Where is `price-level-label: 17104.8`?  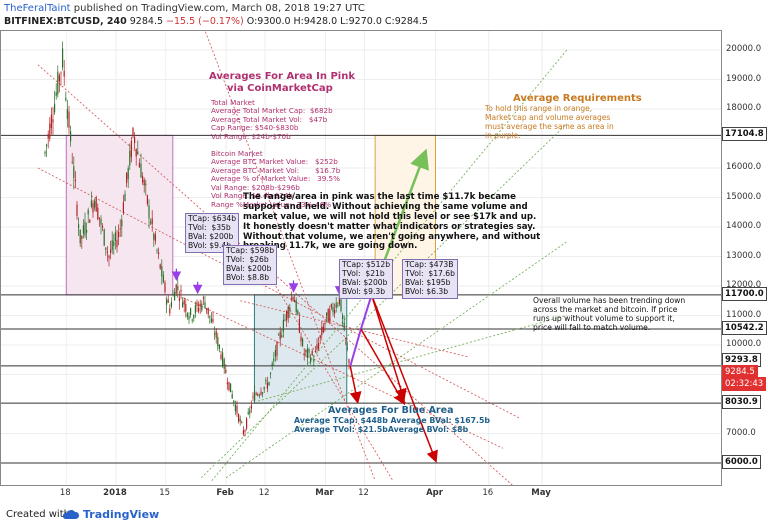
price-level-label: 17104.8 is located at coordinates (744, 134).